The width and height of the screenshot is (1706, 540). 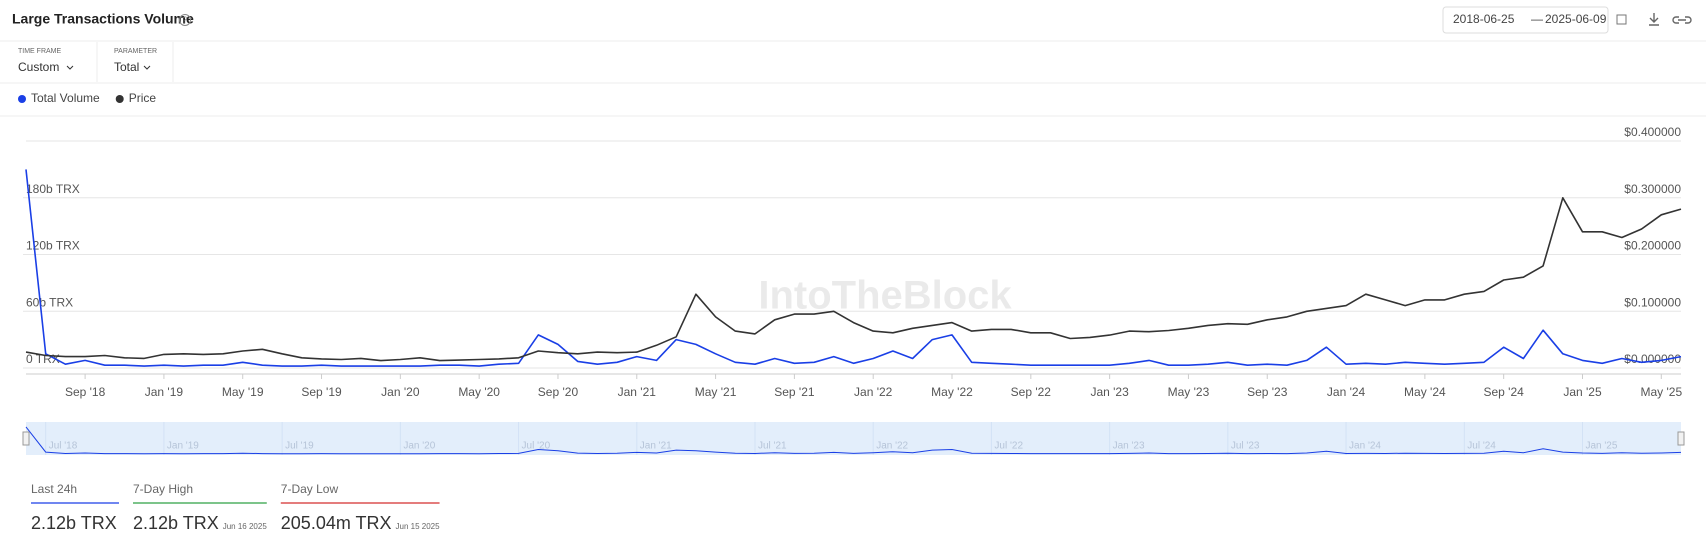 I want to click on navigator-tick-label: Jul '18, so click(x=63, y=446).